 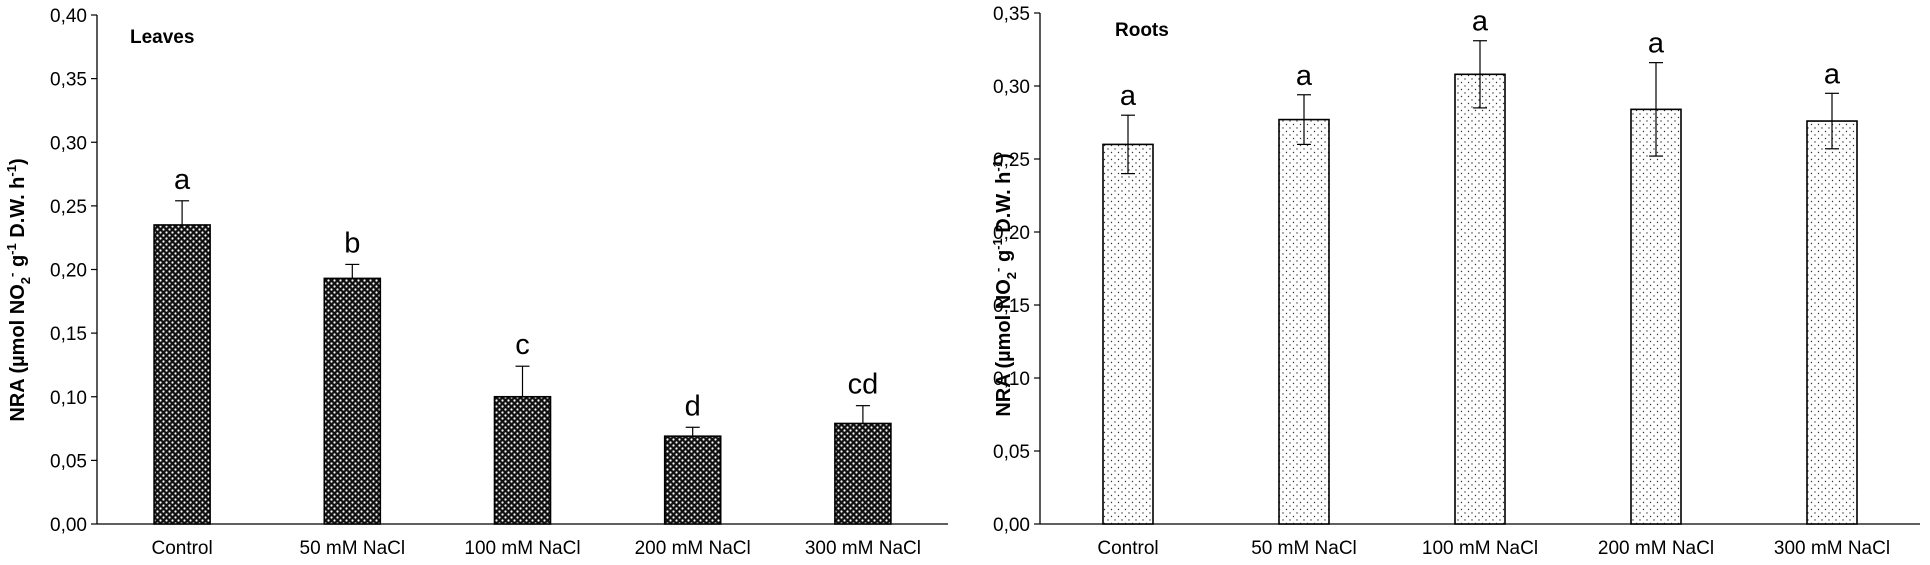 What do you see at coordinates (68, 16) in the screenshot?
I see `y-tick-label: 0,40` at bounding box center [68, 16].